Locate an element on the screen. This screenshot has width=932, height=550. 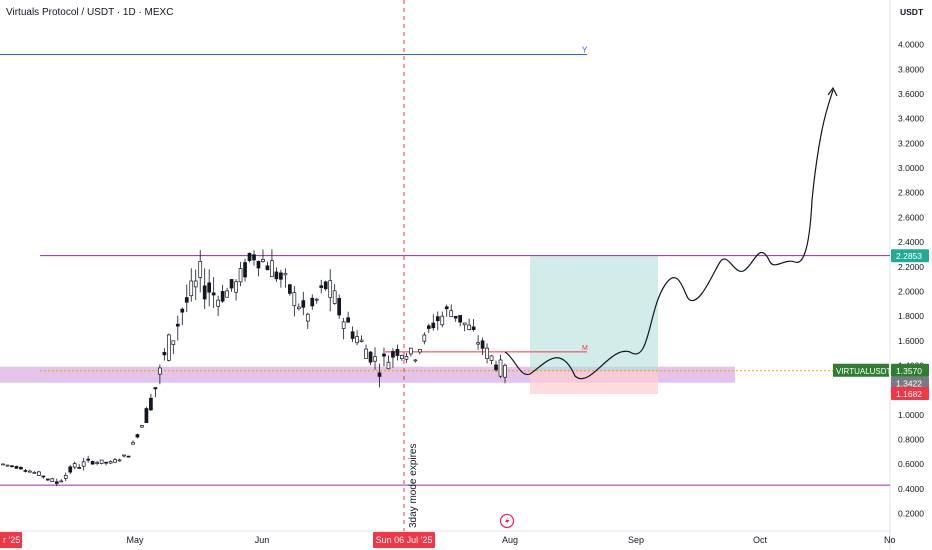
price-tag-label: 1.1682 is located at coordinates (909, 394).